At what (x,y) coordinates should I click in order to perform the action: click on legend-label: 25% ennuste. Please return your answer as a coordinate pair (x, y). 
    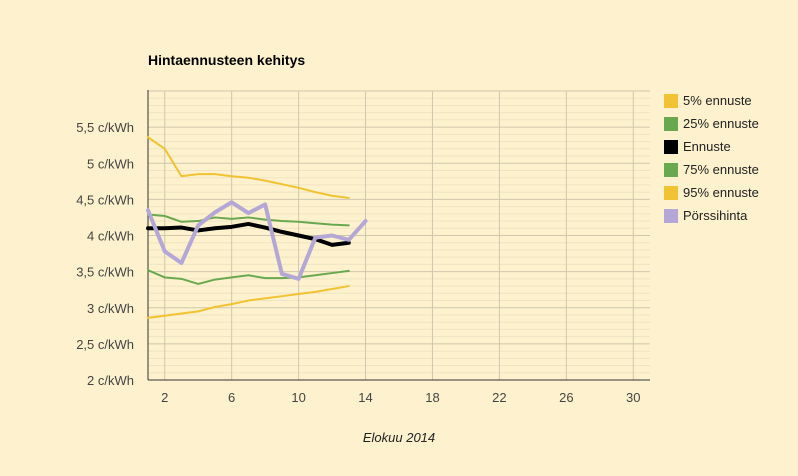
    Looking at the image, I should click on (721, 123).